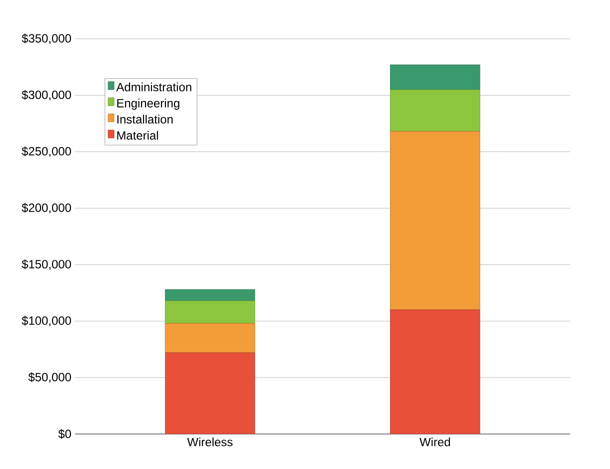  Describe the element at coordinates (47, 39) in the screenshot. I see `y-tick-label: $350,000` at that location.